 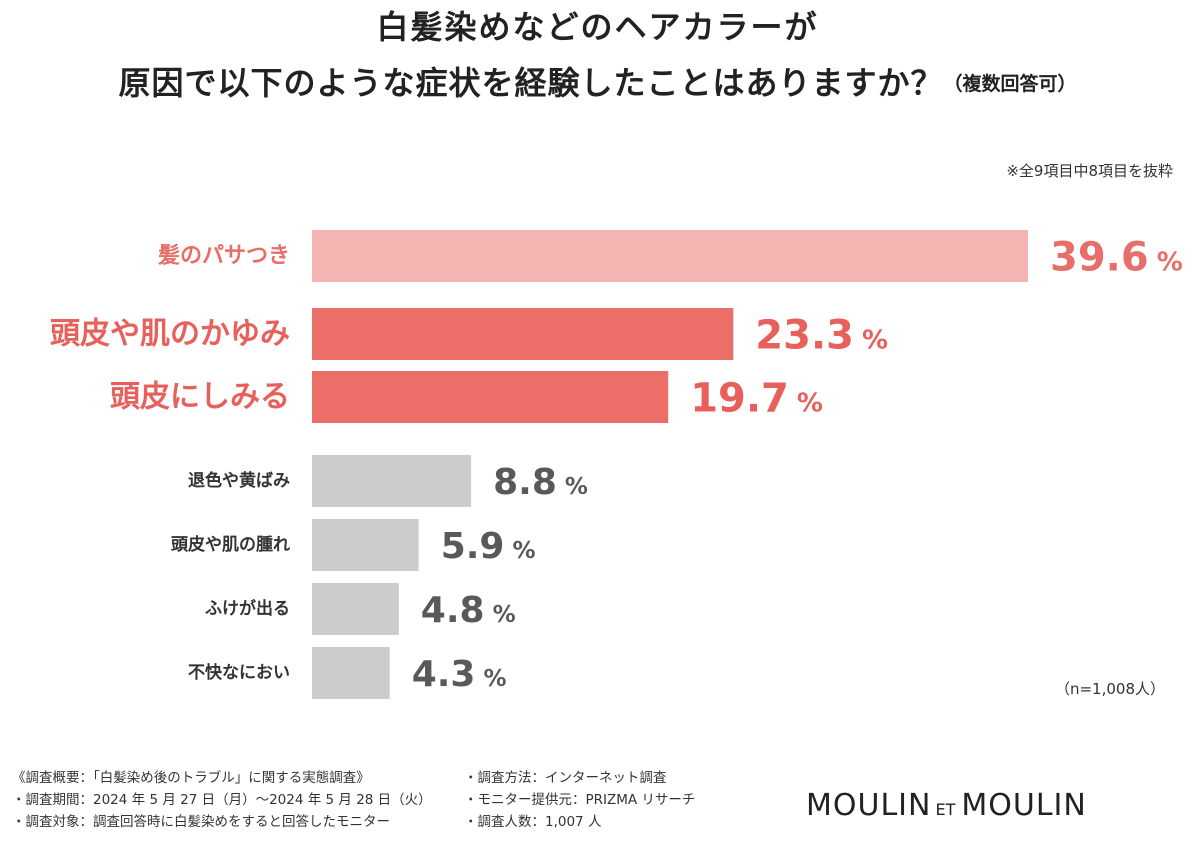 What do you see at coordinates (444, 674) in the screenshot?
I see `value-number-7: 4.3` at bounding box center [444, 674].